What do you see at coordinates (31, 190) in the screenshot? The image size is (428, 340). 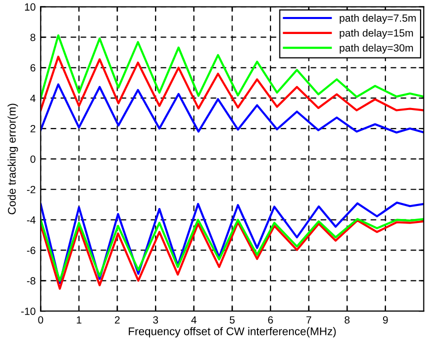 I see `y-tick-label: -2` at bounding box center [31, 190].